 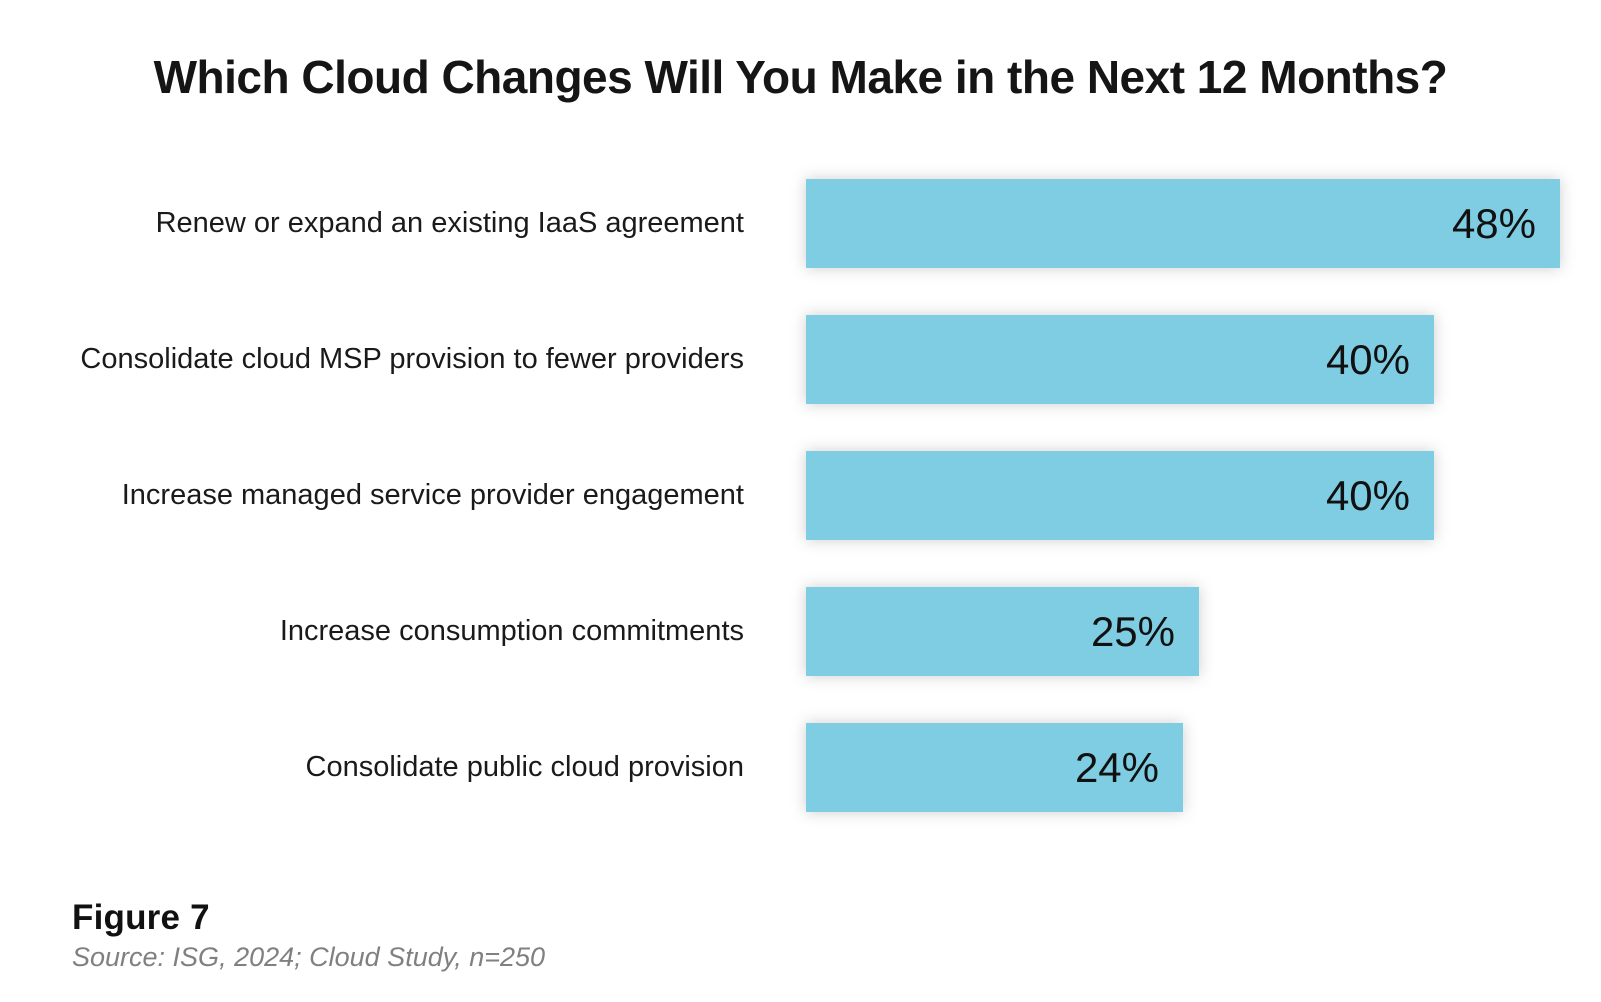 I want to click on bar-track: 25%, so click(x=1203, y=631).